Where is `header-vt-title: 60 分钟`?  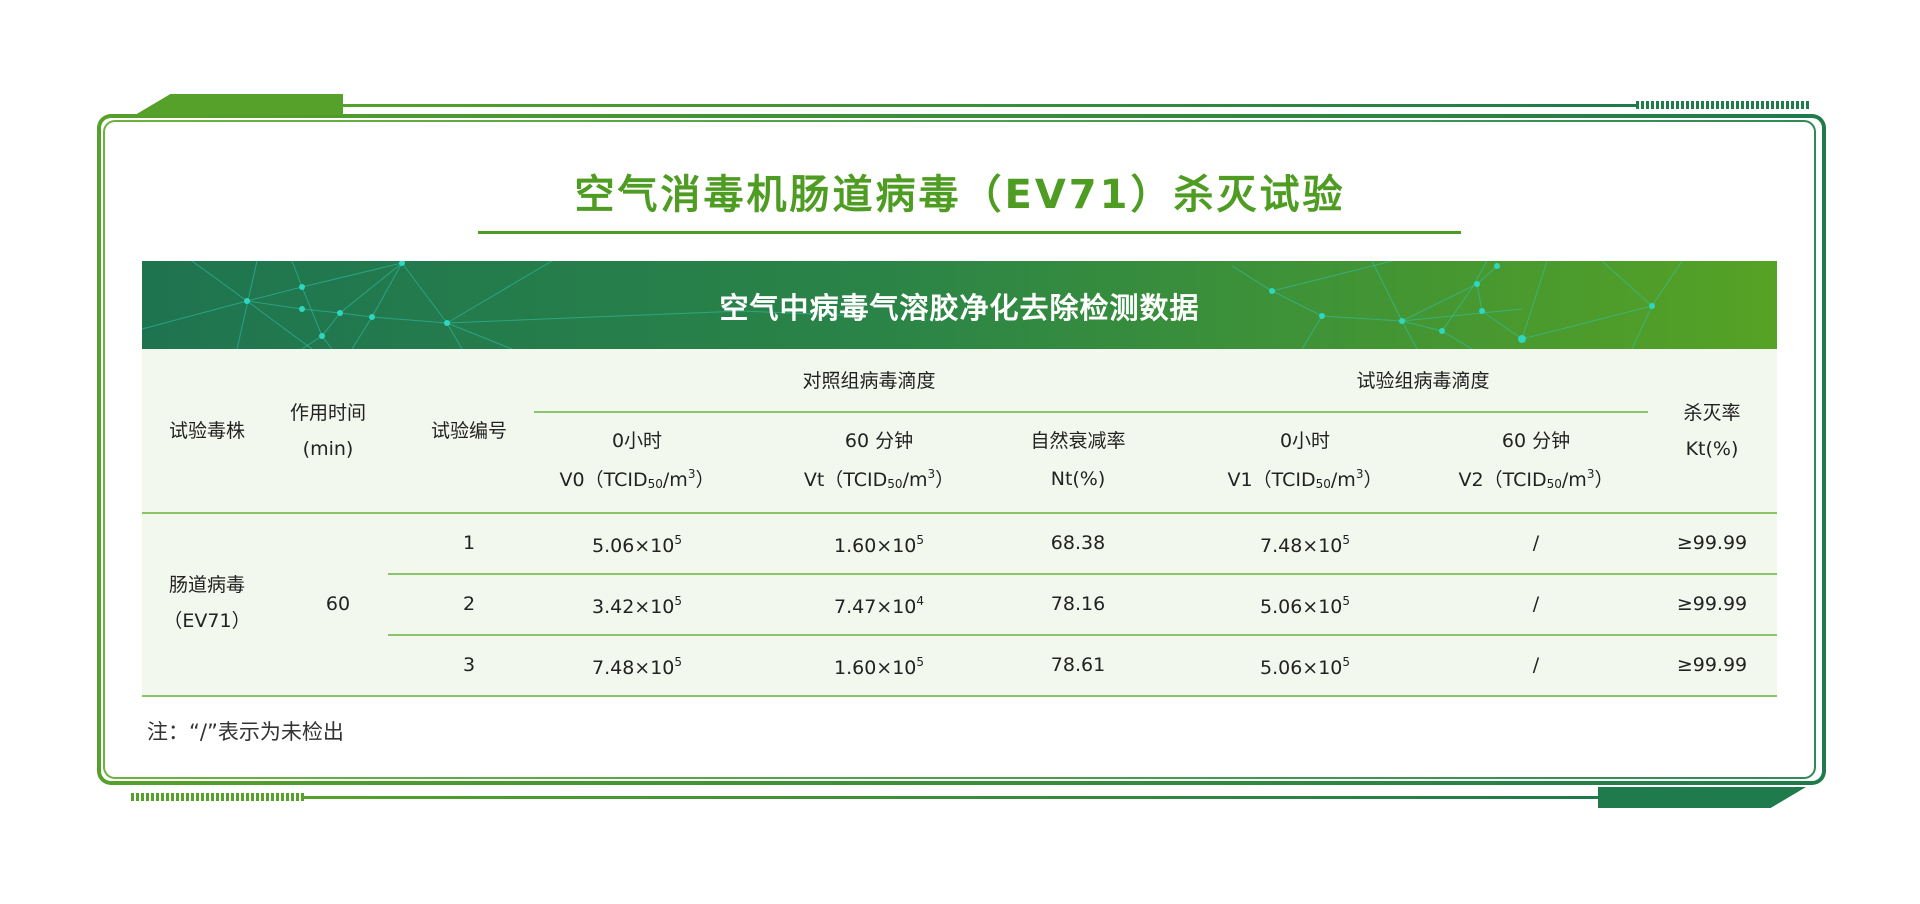 header-vt-title: 60 分钟 is located at coordinates (879, 441).